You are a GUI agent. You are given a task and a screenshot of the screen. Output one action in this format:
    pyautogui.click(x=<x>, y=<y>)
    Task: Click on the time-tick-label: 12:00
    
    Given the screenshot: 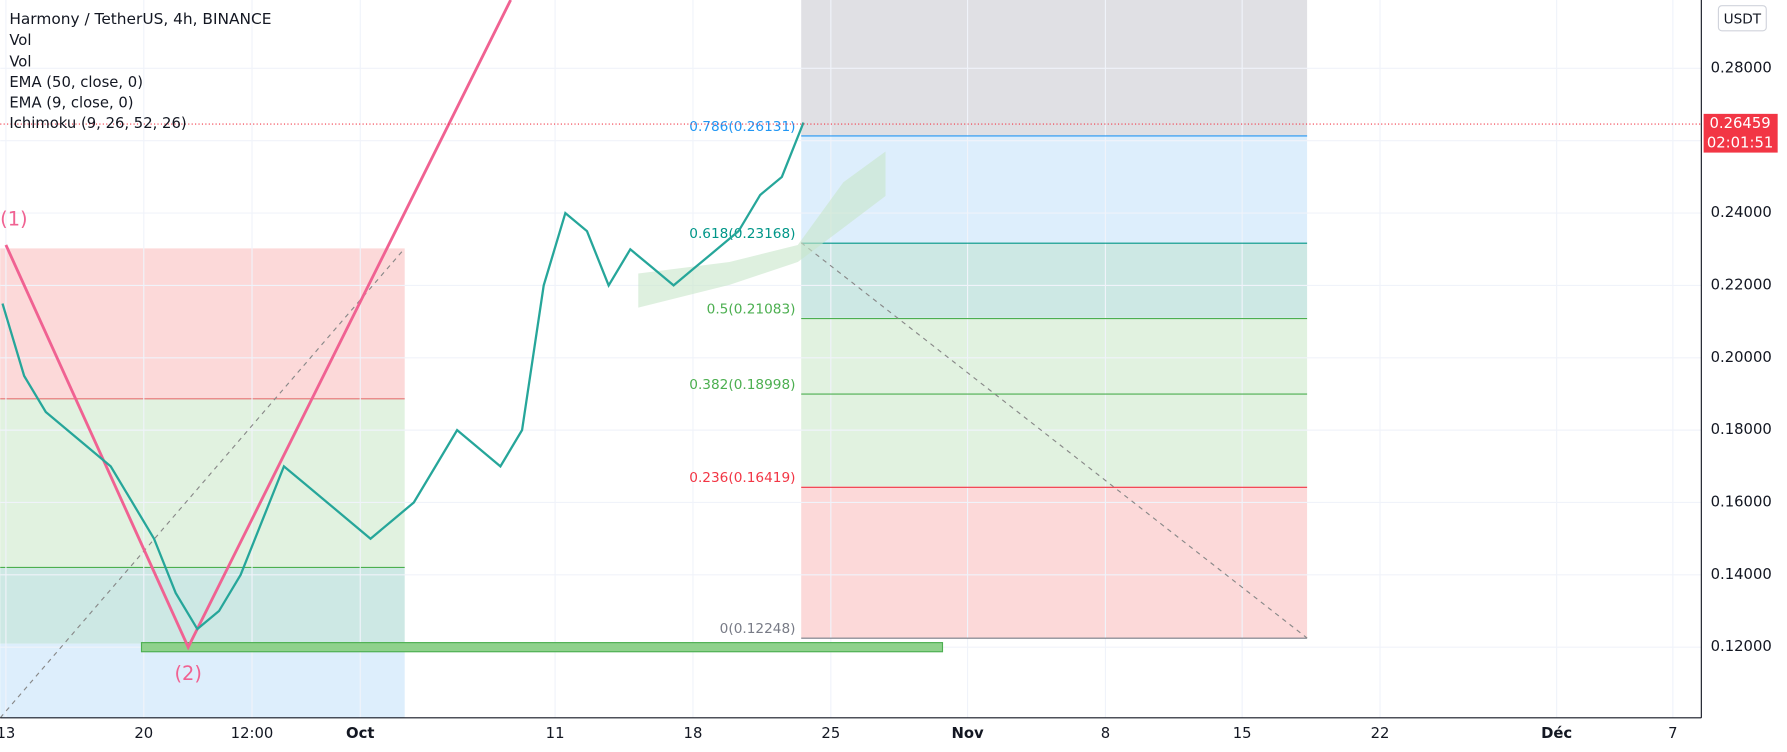 What is the action you would take?
    pyautogui.click(x=252, y=733)
    